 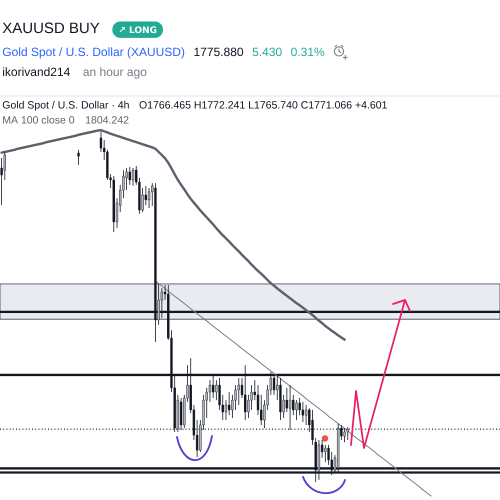 What do you see at coordinates (93, 52) in the screenshot?
I see `chart-subtitle: Gold Spot / U.S. Dollar (XAUUSD)` at bounding box center [93, 52].